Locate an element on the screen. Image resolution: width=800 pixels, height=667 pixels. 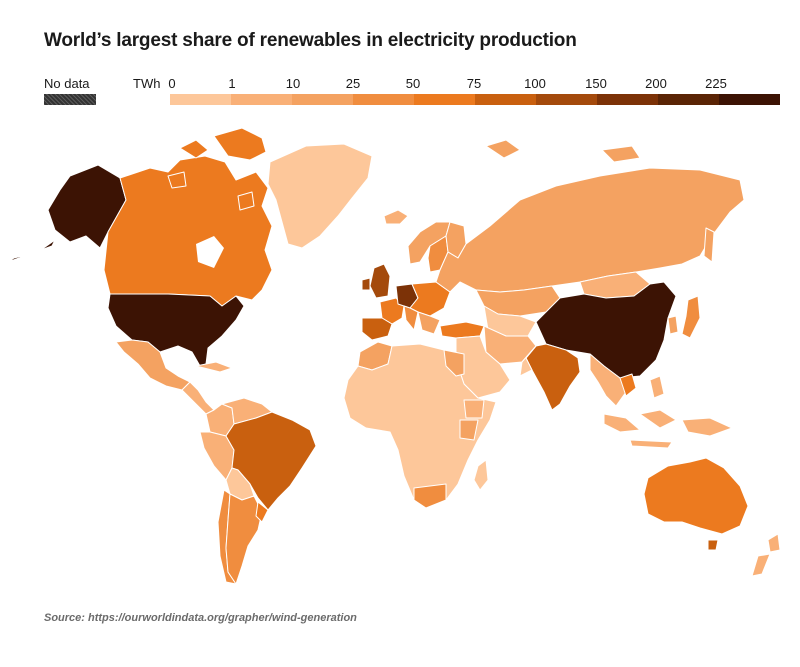
region-africa is located at coordinates (420, 426).